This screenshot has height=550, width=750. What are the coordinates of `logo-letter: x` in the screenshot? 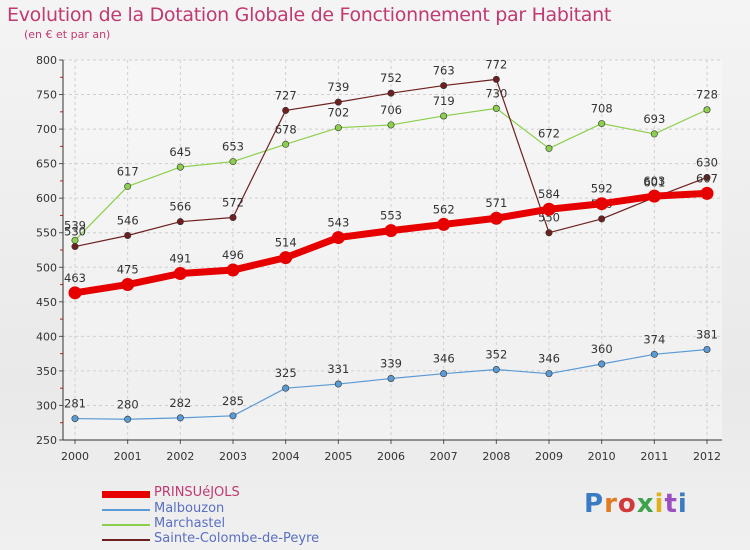 It's located at (645, 504).